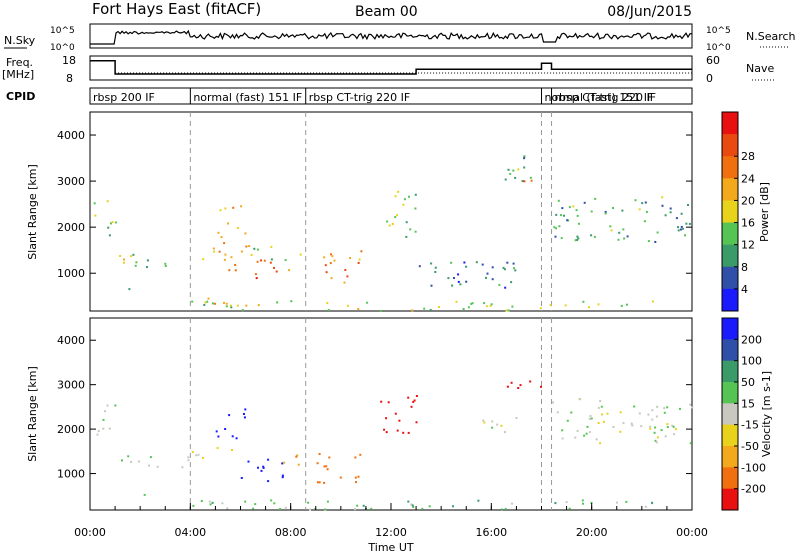 Image resolution: width=800 pixels, height=554 pixels. I want to click on colorbar-tick-label: -100, so click(753, 467).